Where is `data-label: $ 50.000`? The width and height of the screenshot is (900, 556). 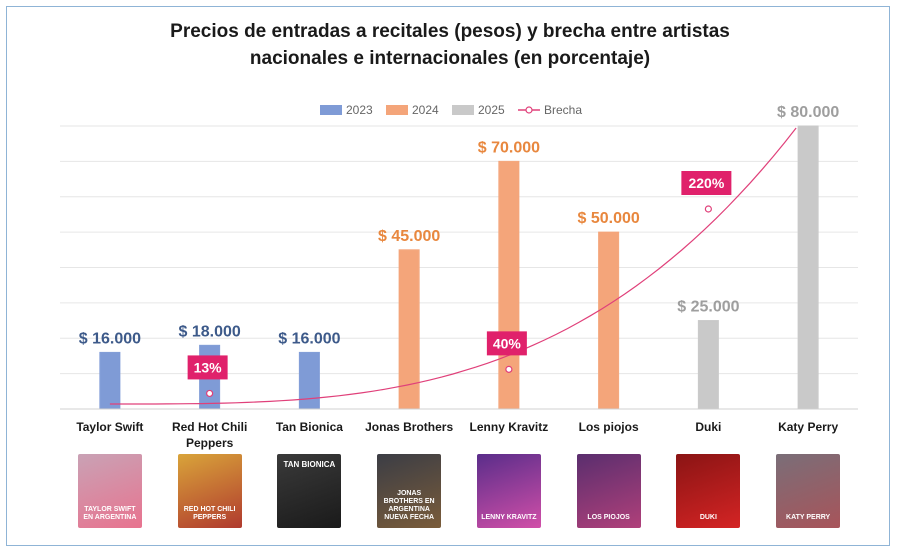
data-label: $ 50.000 is located at coordinates (608, 218).